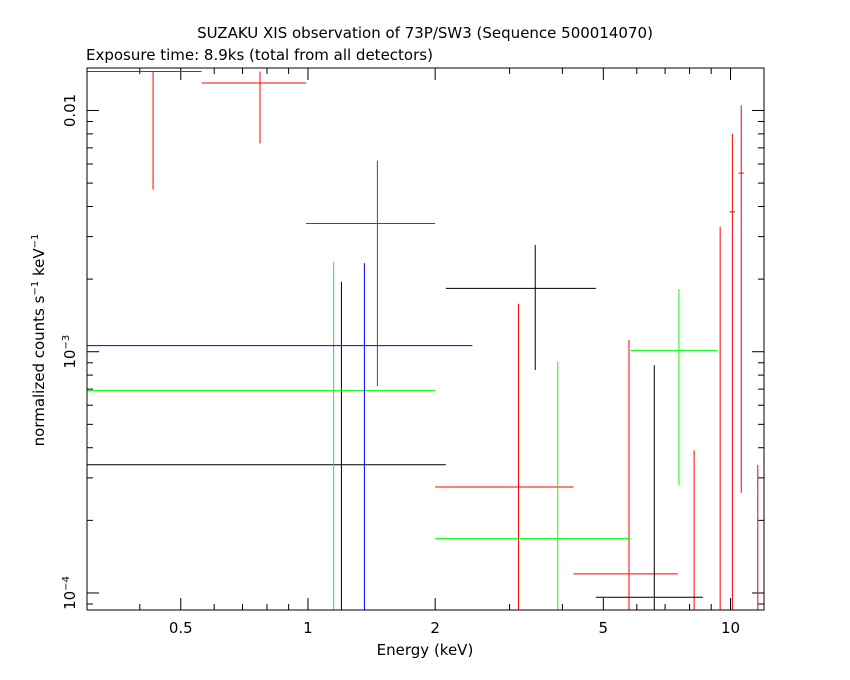 This screenshot has width=850, height=680. Describe the element at coordinates (35, 241) in the screenshot. I see `y-axis-label-sup2: −1` at that location.